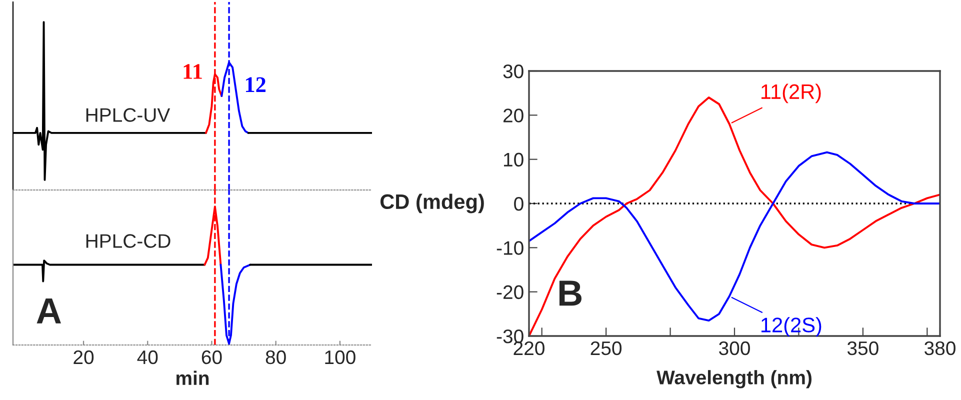 Image resolution: width=961 pixels, height=400 pixels. What do you see at coordinates (791, 94) in the screenshot?
I see `series-label: 11(2R)` at bounding box center [791, 94].